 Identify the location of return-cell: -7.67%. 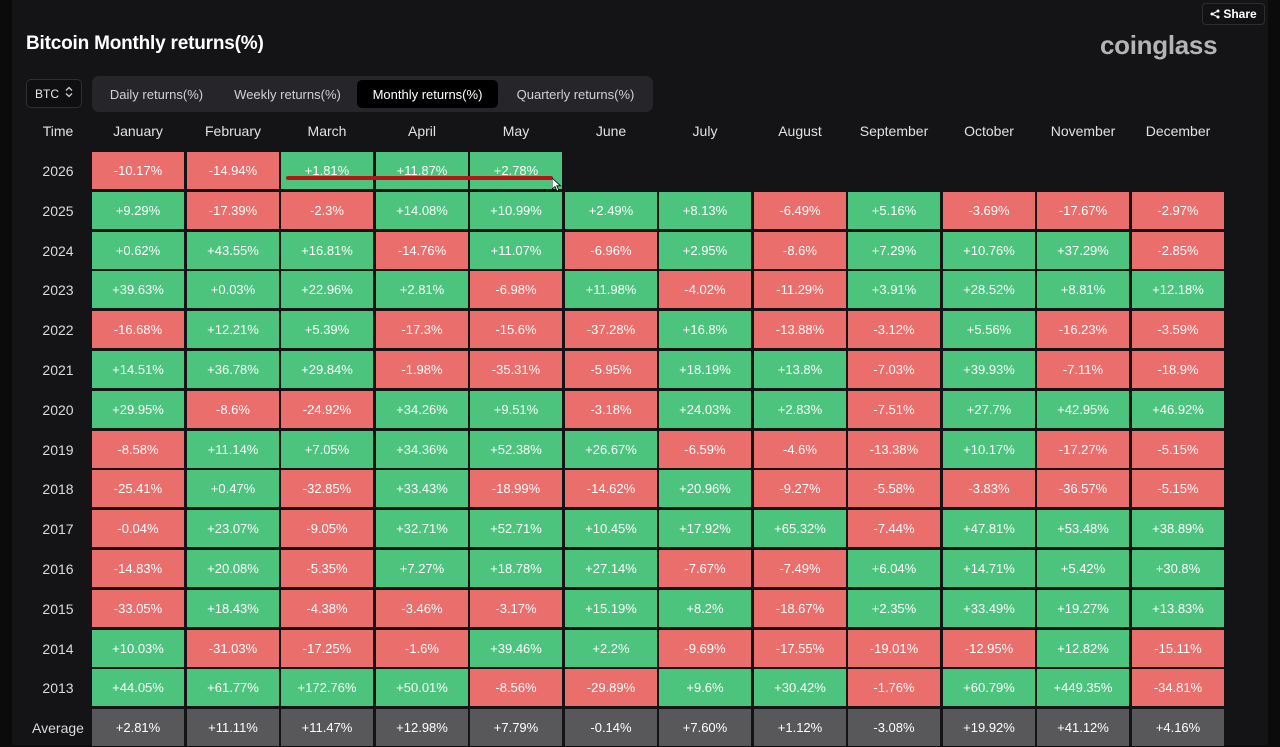
(705, 568).